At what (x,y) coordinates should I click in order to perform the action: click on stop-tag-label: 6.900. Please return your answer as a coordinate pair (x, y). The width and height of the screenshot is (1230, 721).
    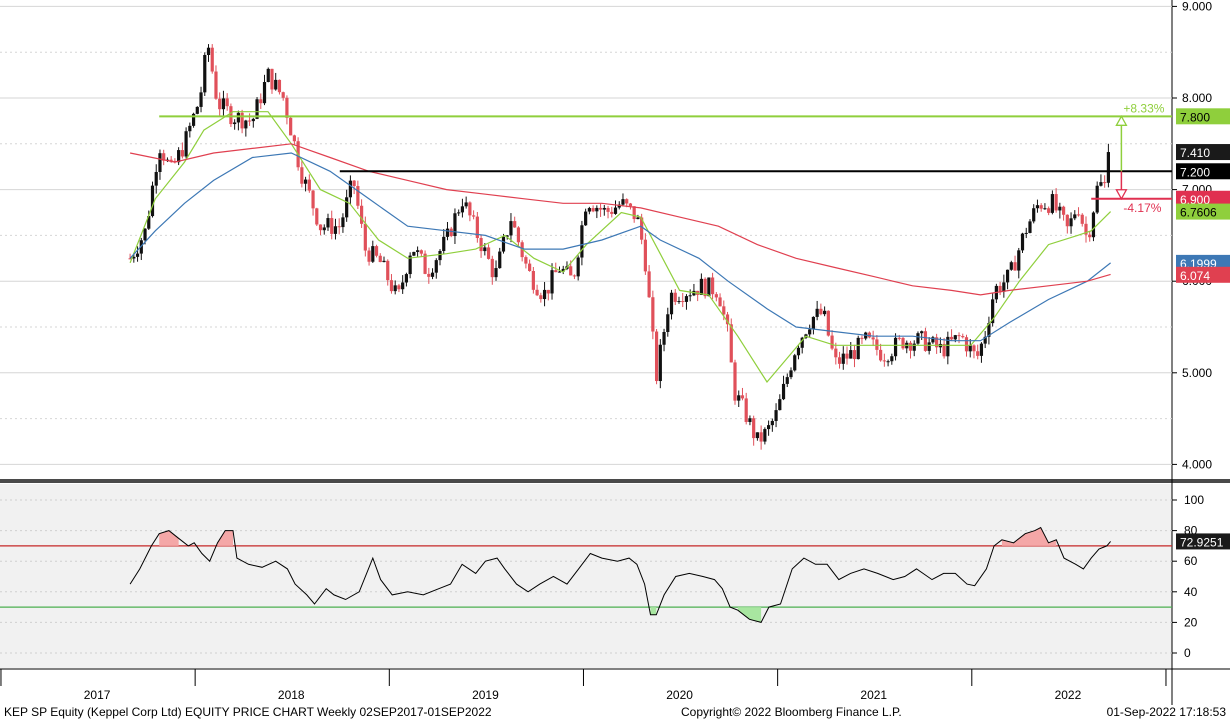
    Looking at the image, I should click on (1195, 200).